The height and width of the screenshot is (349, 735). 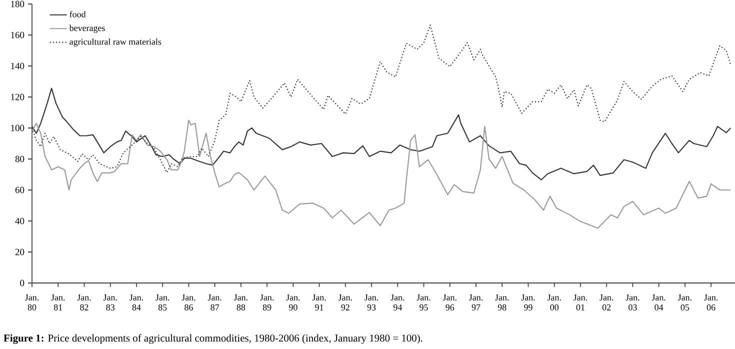 What do you see at coordinates (78, 14) in the screenshot?
I see `legend-label: food` at bounding box center [78, 14].